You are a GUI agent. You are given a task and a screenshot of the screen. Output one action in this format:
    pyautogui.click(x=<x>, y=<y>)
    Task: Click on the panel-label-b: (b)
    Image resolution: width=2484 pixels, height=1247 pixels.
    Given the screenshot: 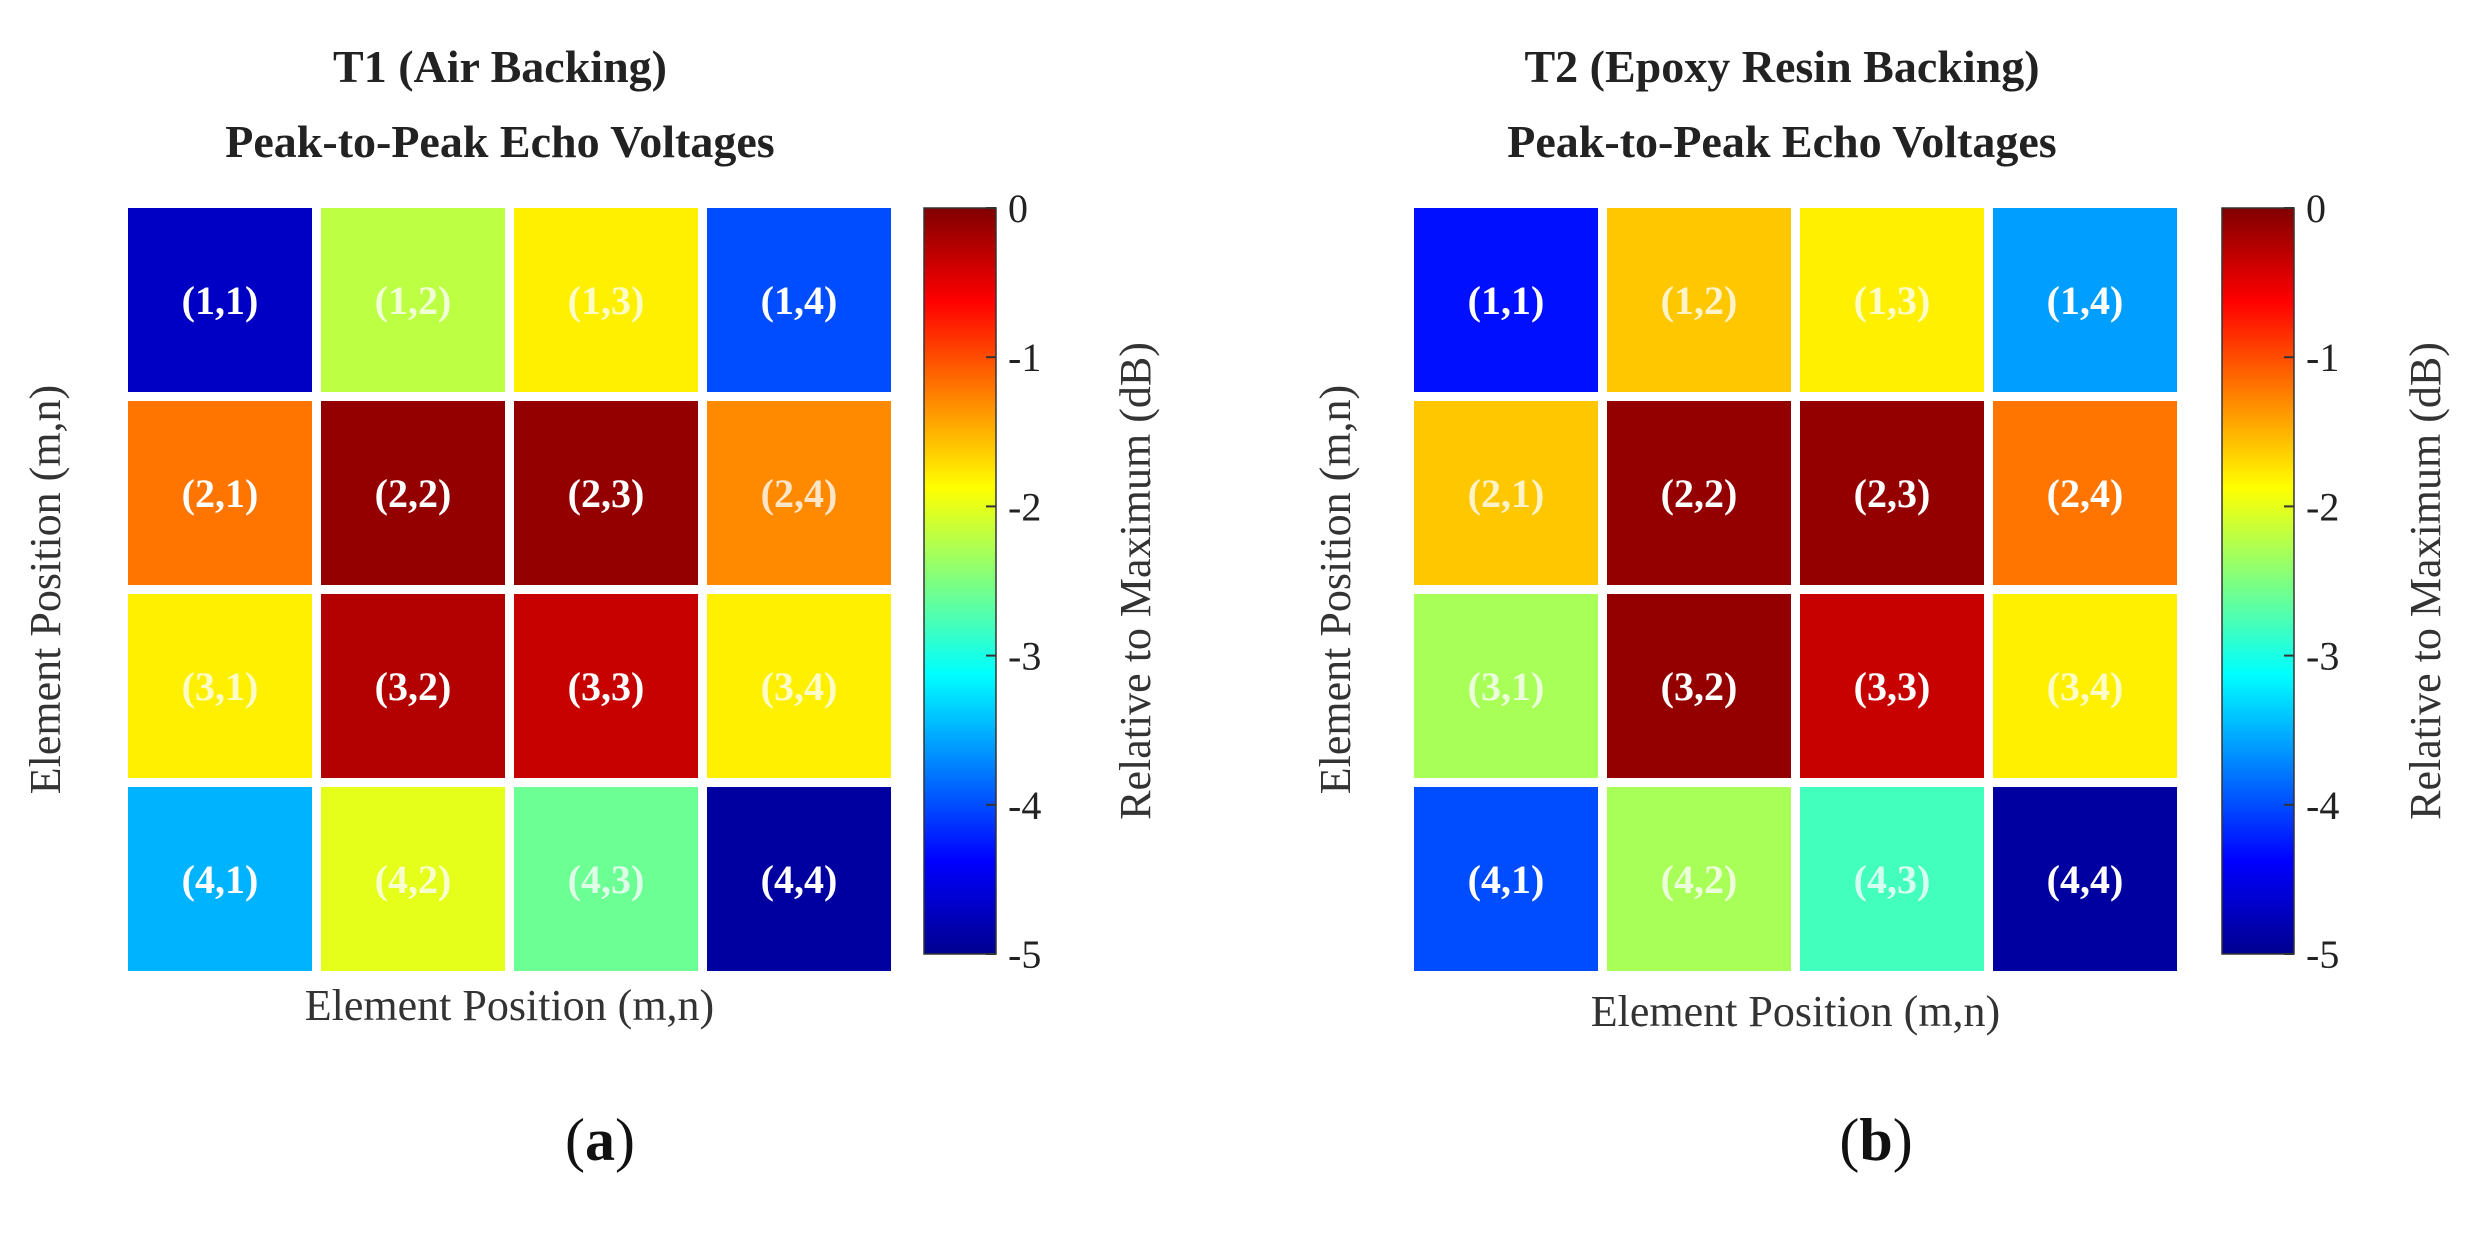 What is the action you would take?
    pyautogui.click(x=1875, y=1140)
    